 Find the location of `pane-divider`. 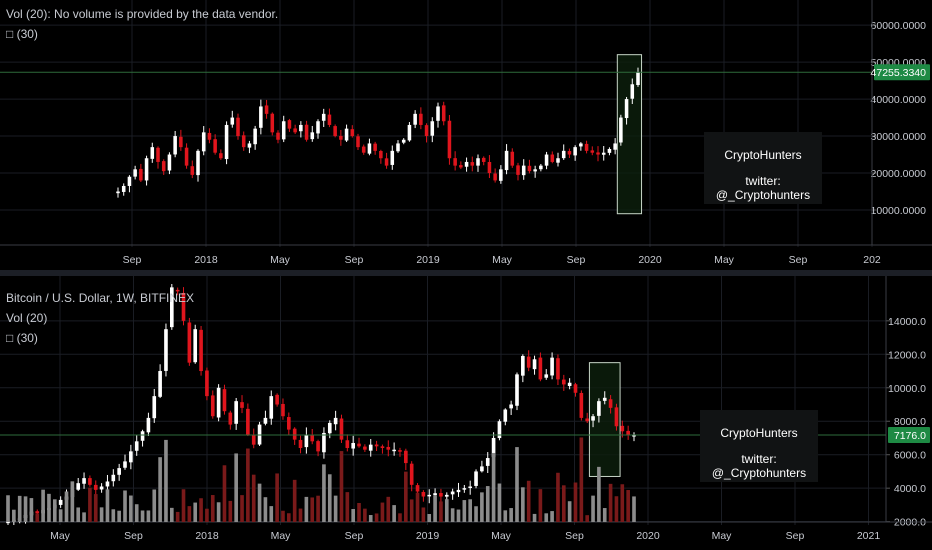

pane-divider is located at coordinates (466, 273).